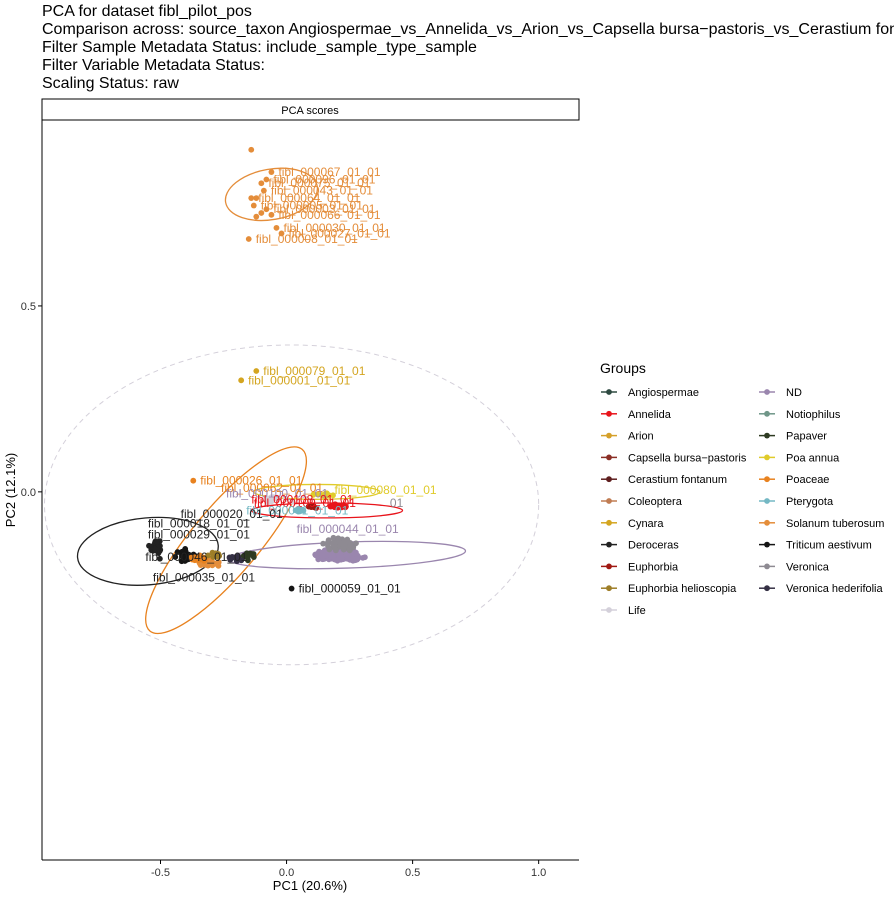  I want to click on legend-label: Arion, so click(641, 437).